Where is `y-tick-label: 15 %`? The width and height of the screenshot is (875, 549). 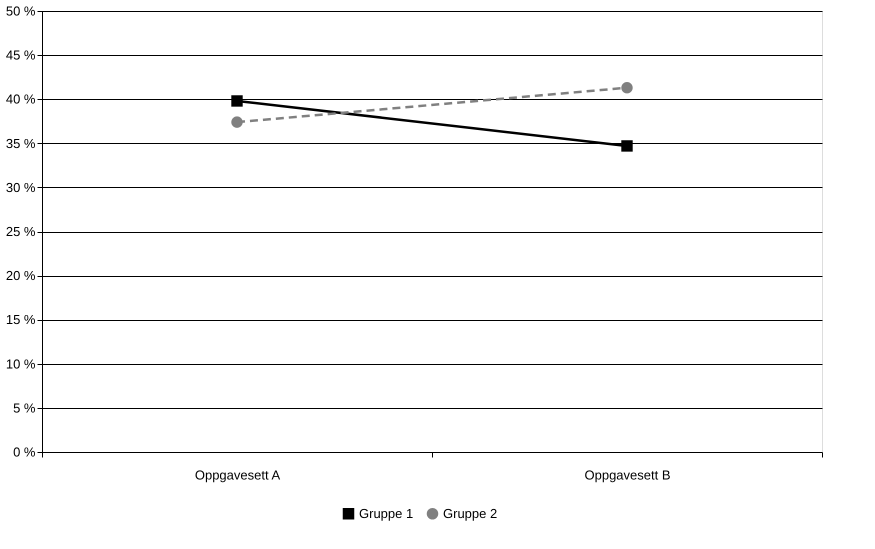 y-tick-label: 15 % is located at coordinates (21, 320).